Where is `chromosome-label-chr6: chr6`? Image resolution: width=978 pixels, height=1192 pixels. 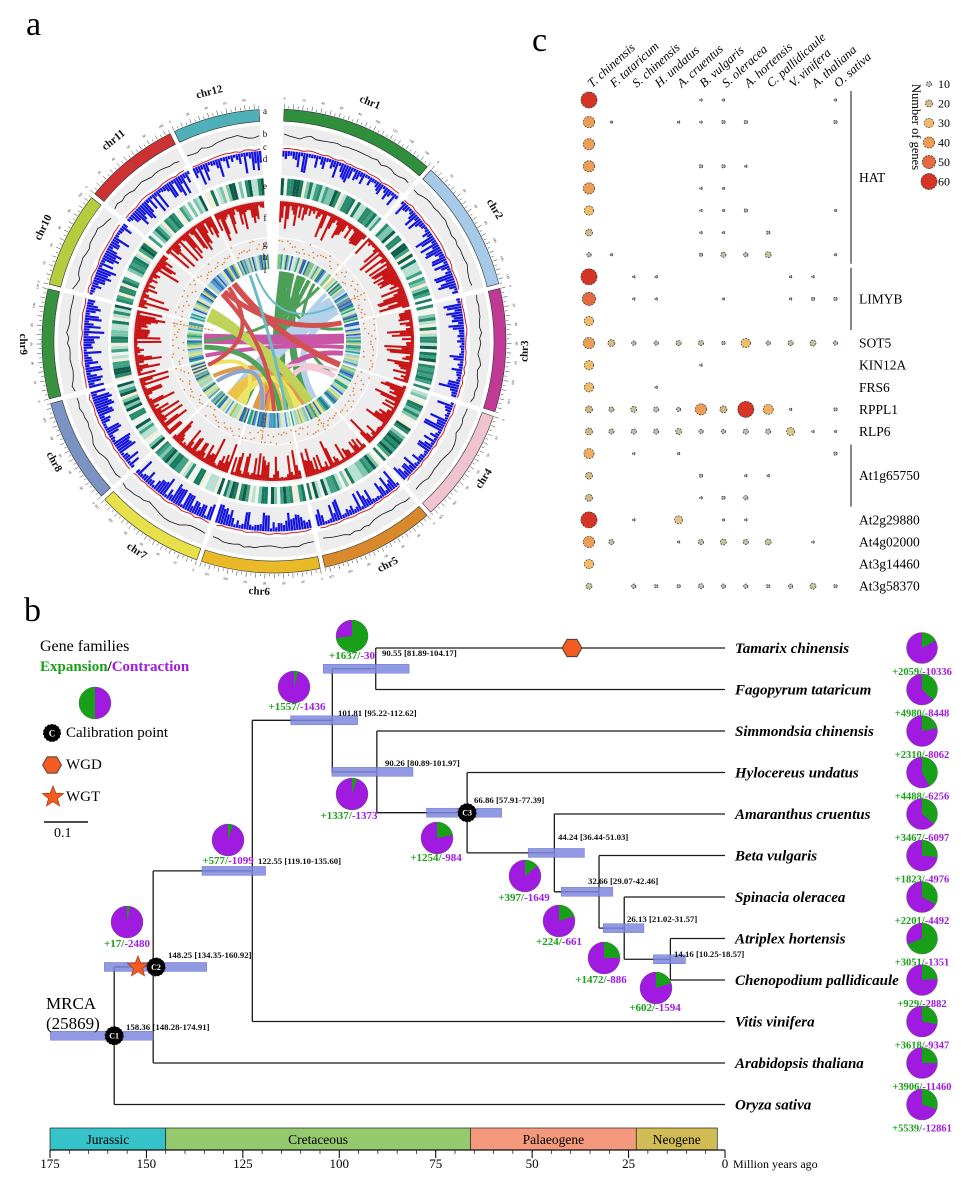 chromosome-label-chr6: chr6 is located at coordinates (259, 591).